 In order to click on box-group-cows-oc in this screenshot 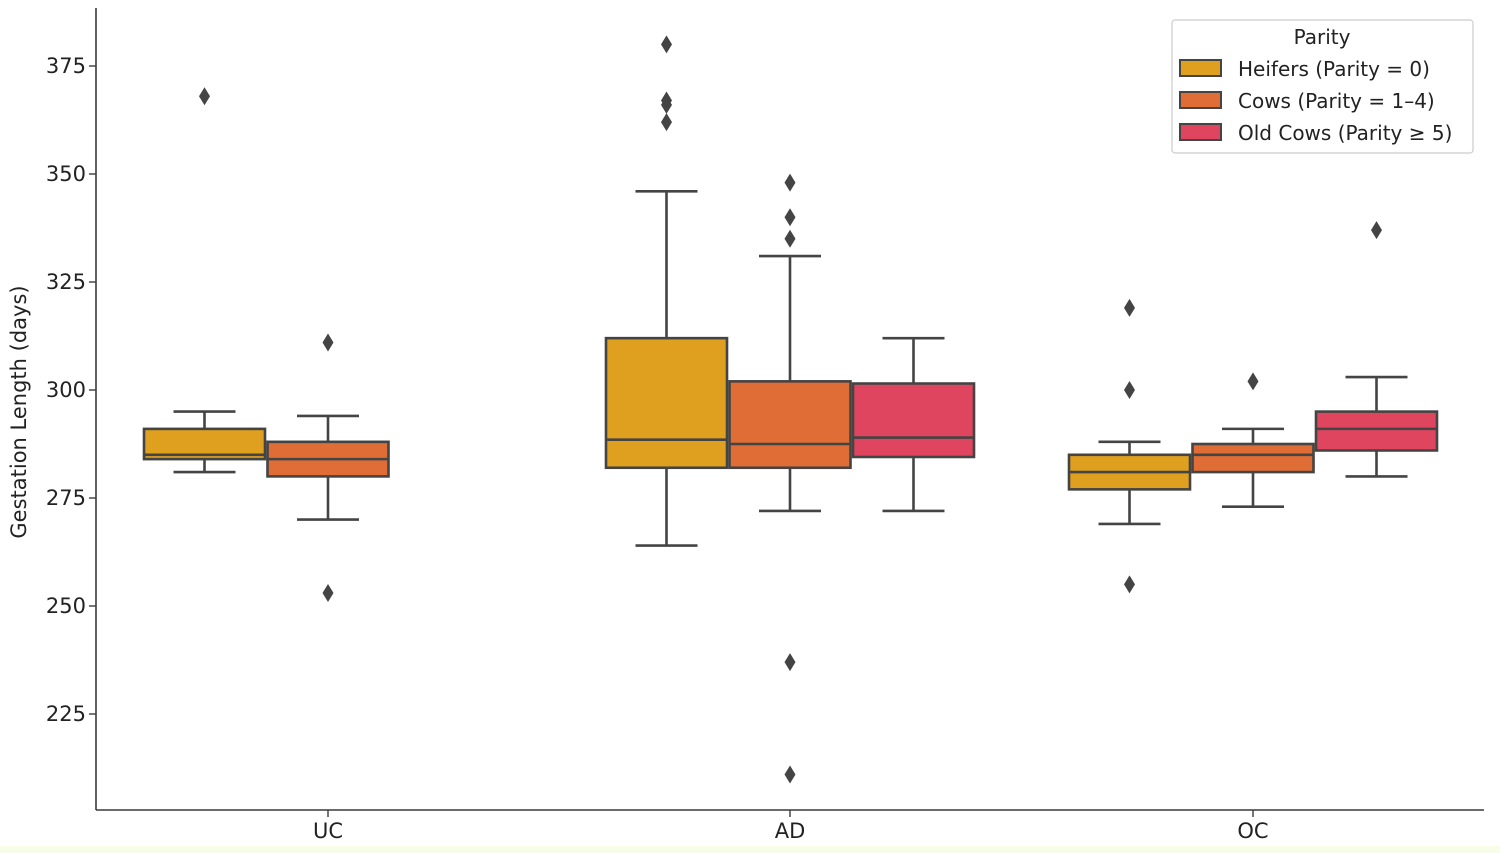, I will do `click(1253, 440)`.